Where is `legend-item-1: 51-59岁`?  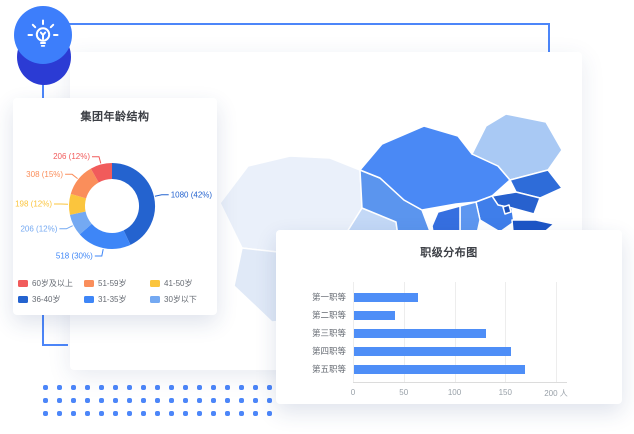
legend-item-1: 51-59岁 is located at coordinates (115, 283).